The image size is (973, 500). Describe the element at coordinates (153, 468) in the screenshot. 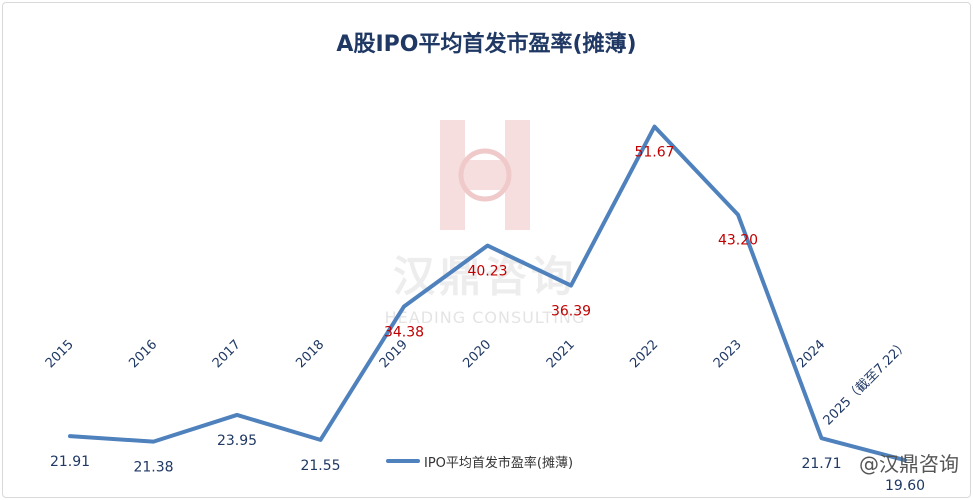

I see `data-label: 21.38` at that location.